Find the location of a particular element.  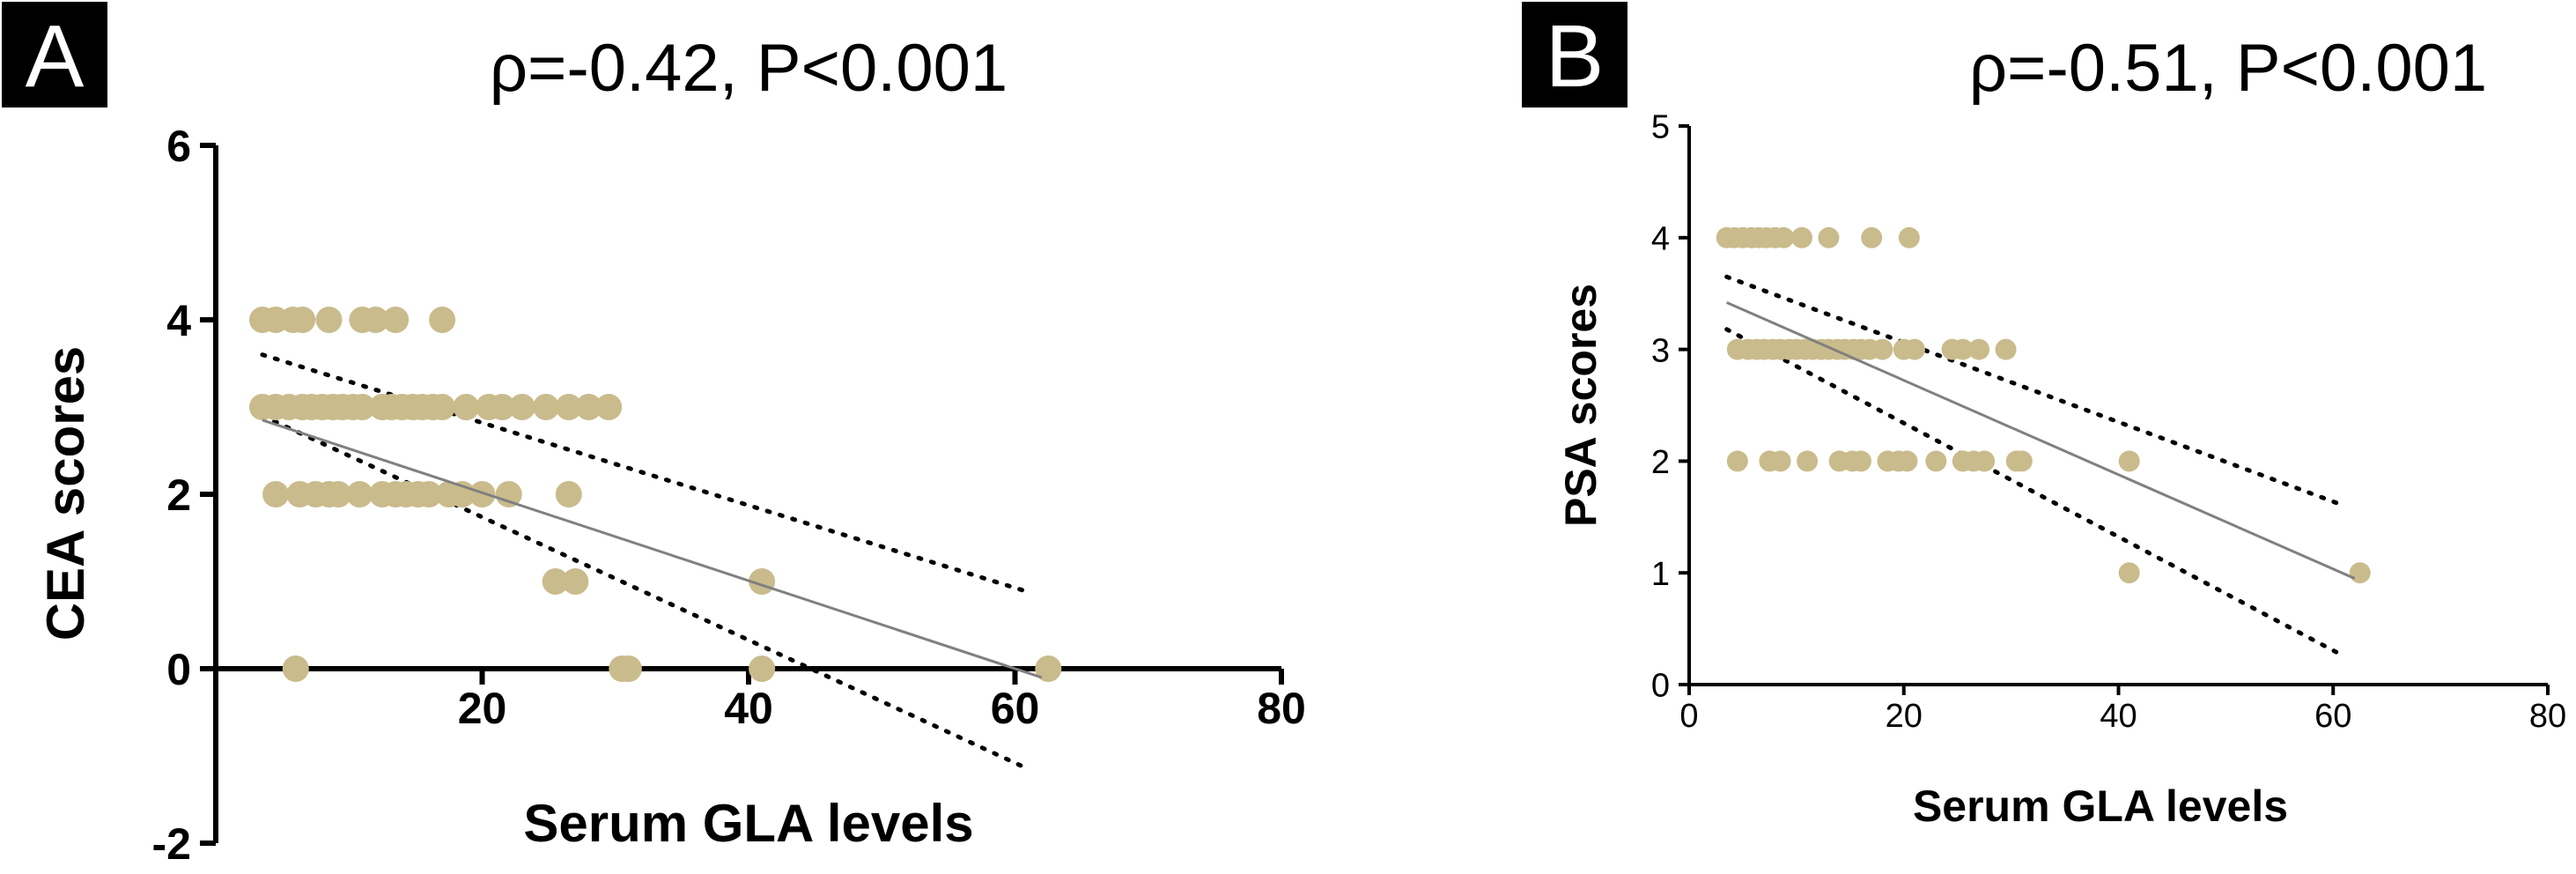

x-tick-label: 0 is located at coordinates (1688, 716).